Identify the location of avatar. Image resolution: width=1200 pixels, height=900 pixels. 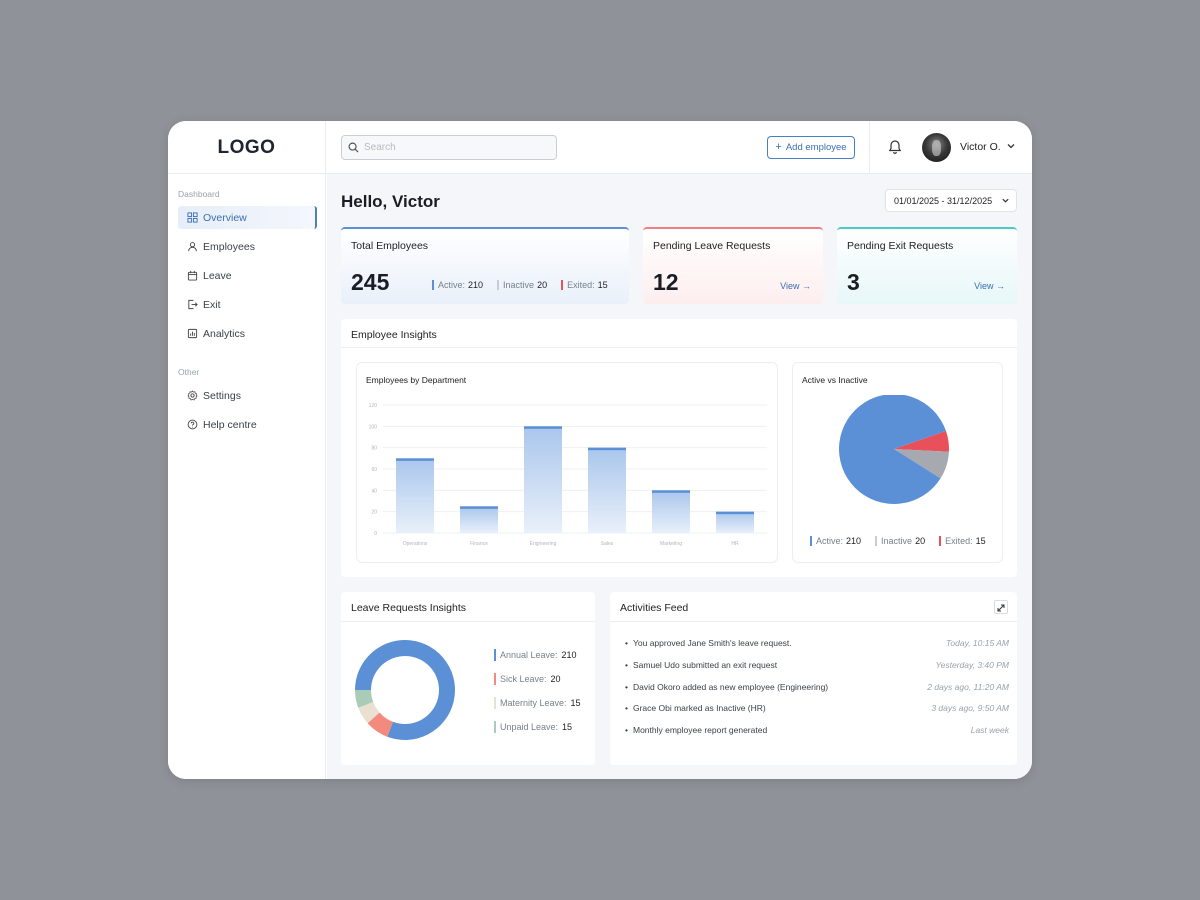
(936, 147).